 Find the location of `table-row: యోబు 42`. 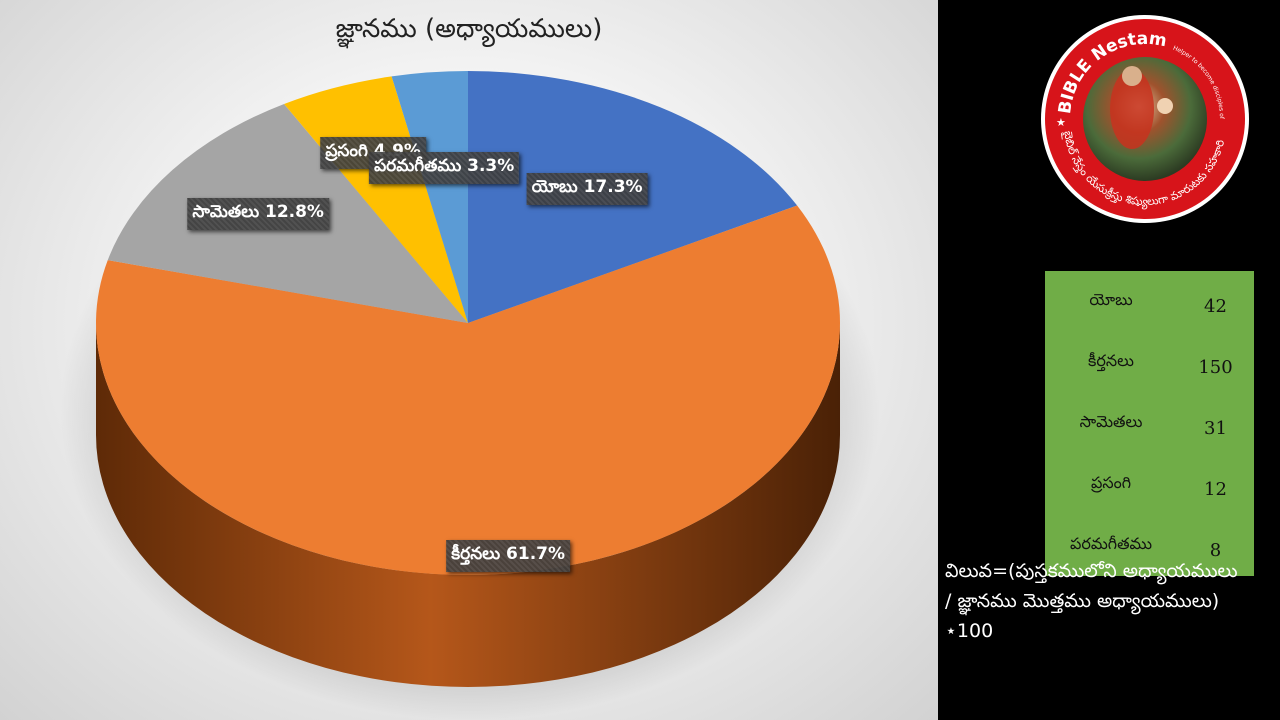

table-row: యోబు 42 is located at coordinates (1149, 301).